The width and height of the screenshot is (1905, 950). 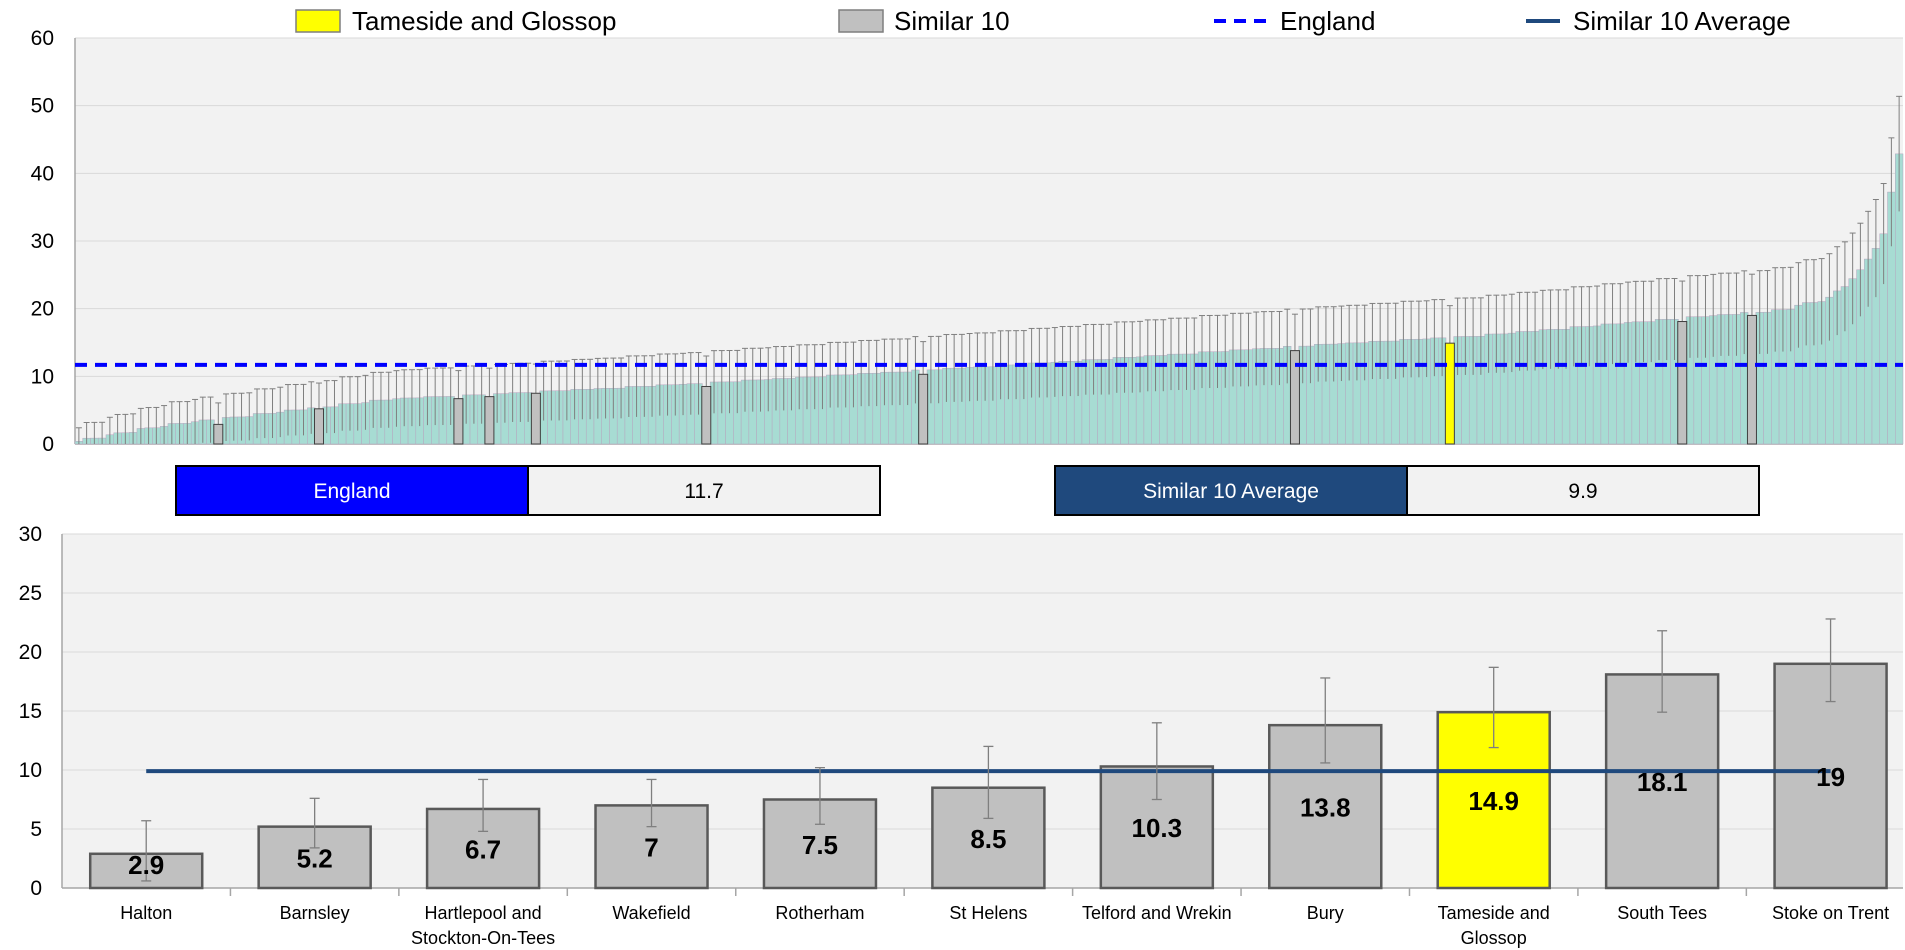 I want to click on summary-boxes: England 11.7 Similar 10 Average 9.9, so click(x=967, y=490).